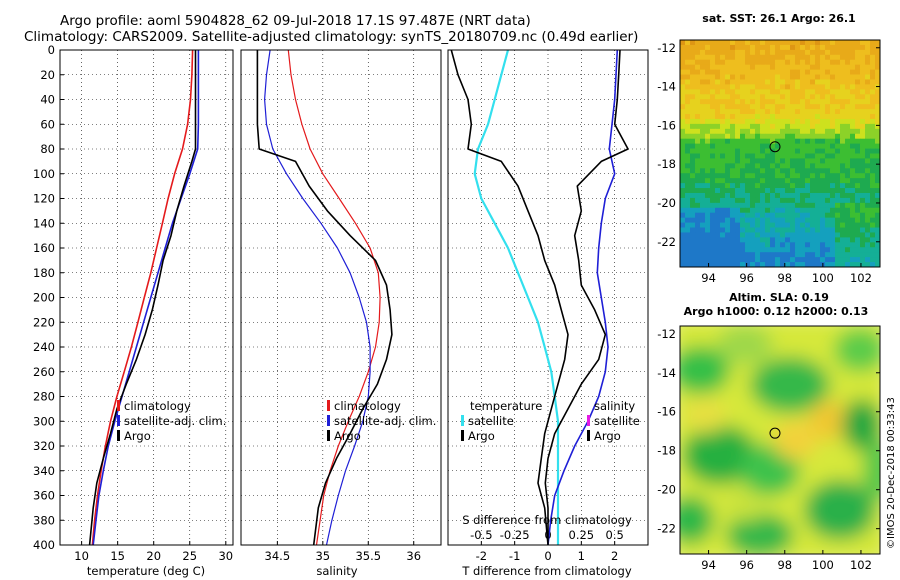 This screenshot has height=580, width=900. Describe the element at coordinates (44, 273) in the screenshot. I see `y-tick-label: 180` at that location.